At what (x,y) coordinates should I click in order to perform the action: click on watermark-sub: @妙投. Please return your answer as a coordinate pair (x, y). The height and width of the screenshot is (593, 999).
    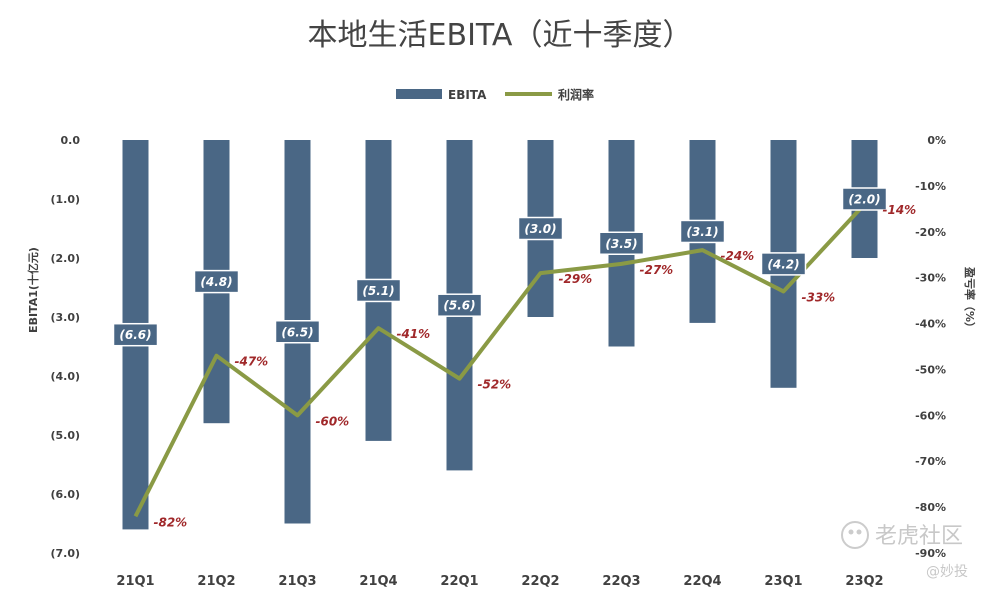
    Looking at the image, I should click on (947, 572).